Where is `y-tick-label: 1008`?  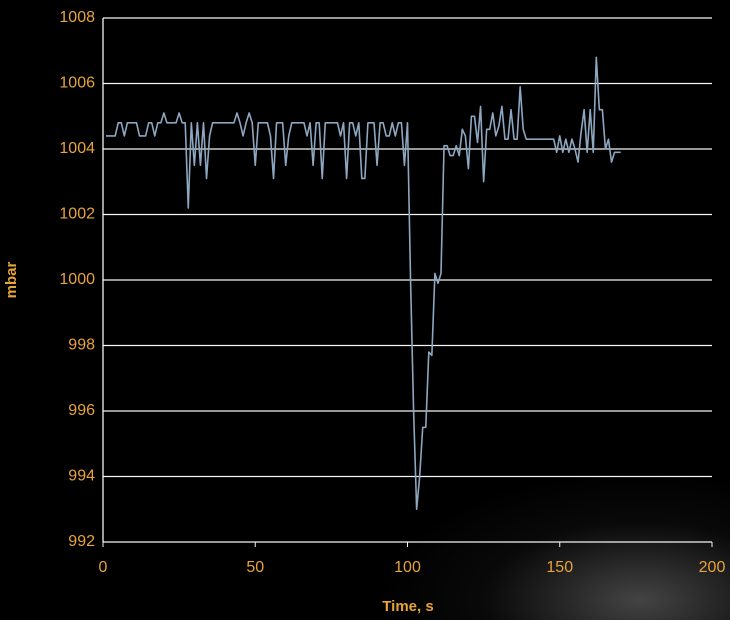
y-tick-label: 1008 is located at coordinates (77, 17).